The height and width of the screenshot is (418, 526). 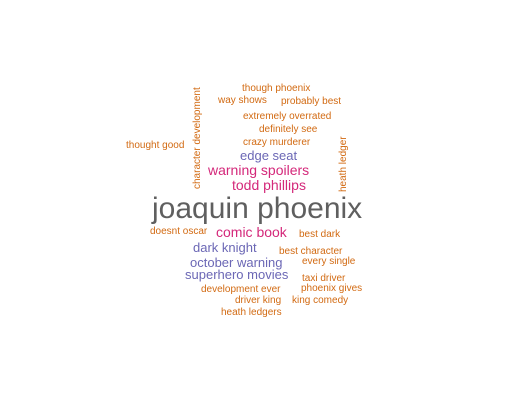 What do you see at coordinates (320, 234) in the screenshot?
I see `word-best-dark: best dark` at bounding box center [320, 234].